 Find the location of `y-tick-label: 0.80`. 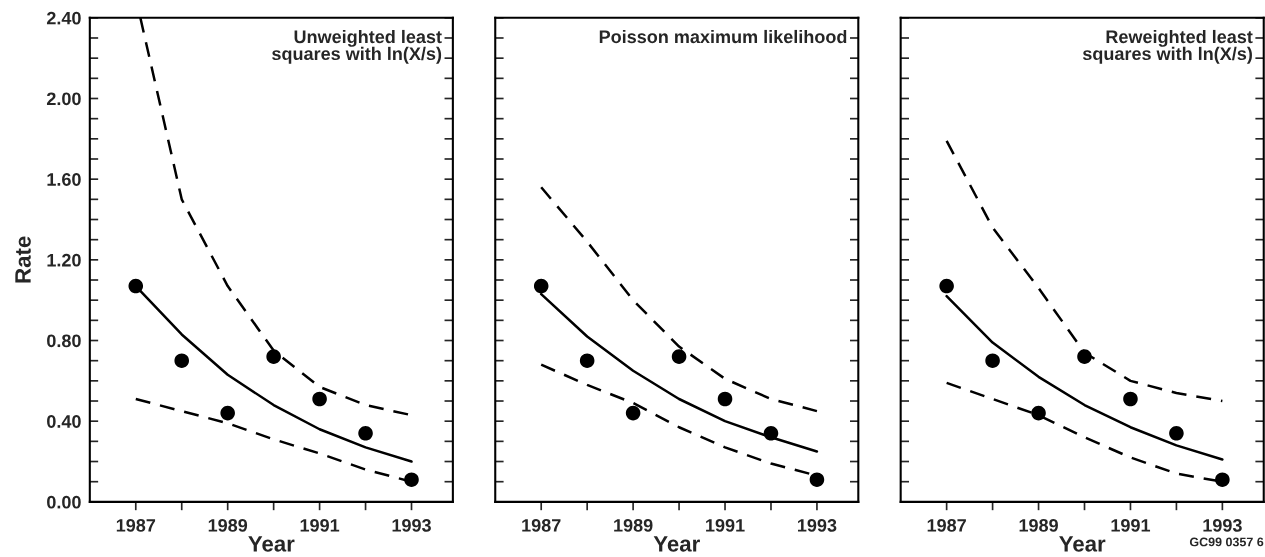

y-tick-label: 0.80 is located at coordinates (64, 341).